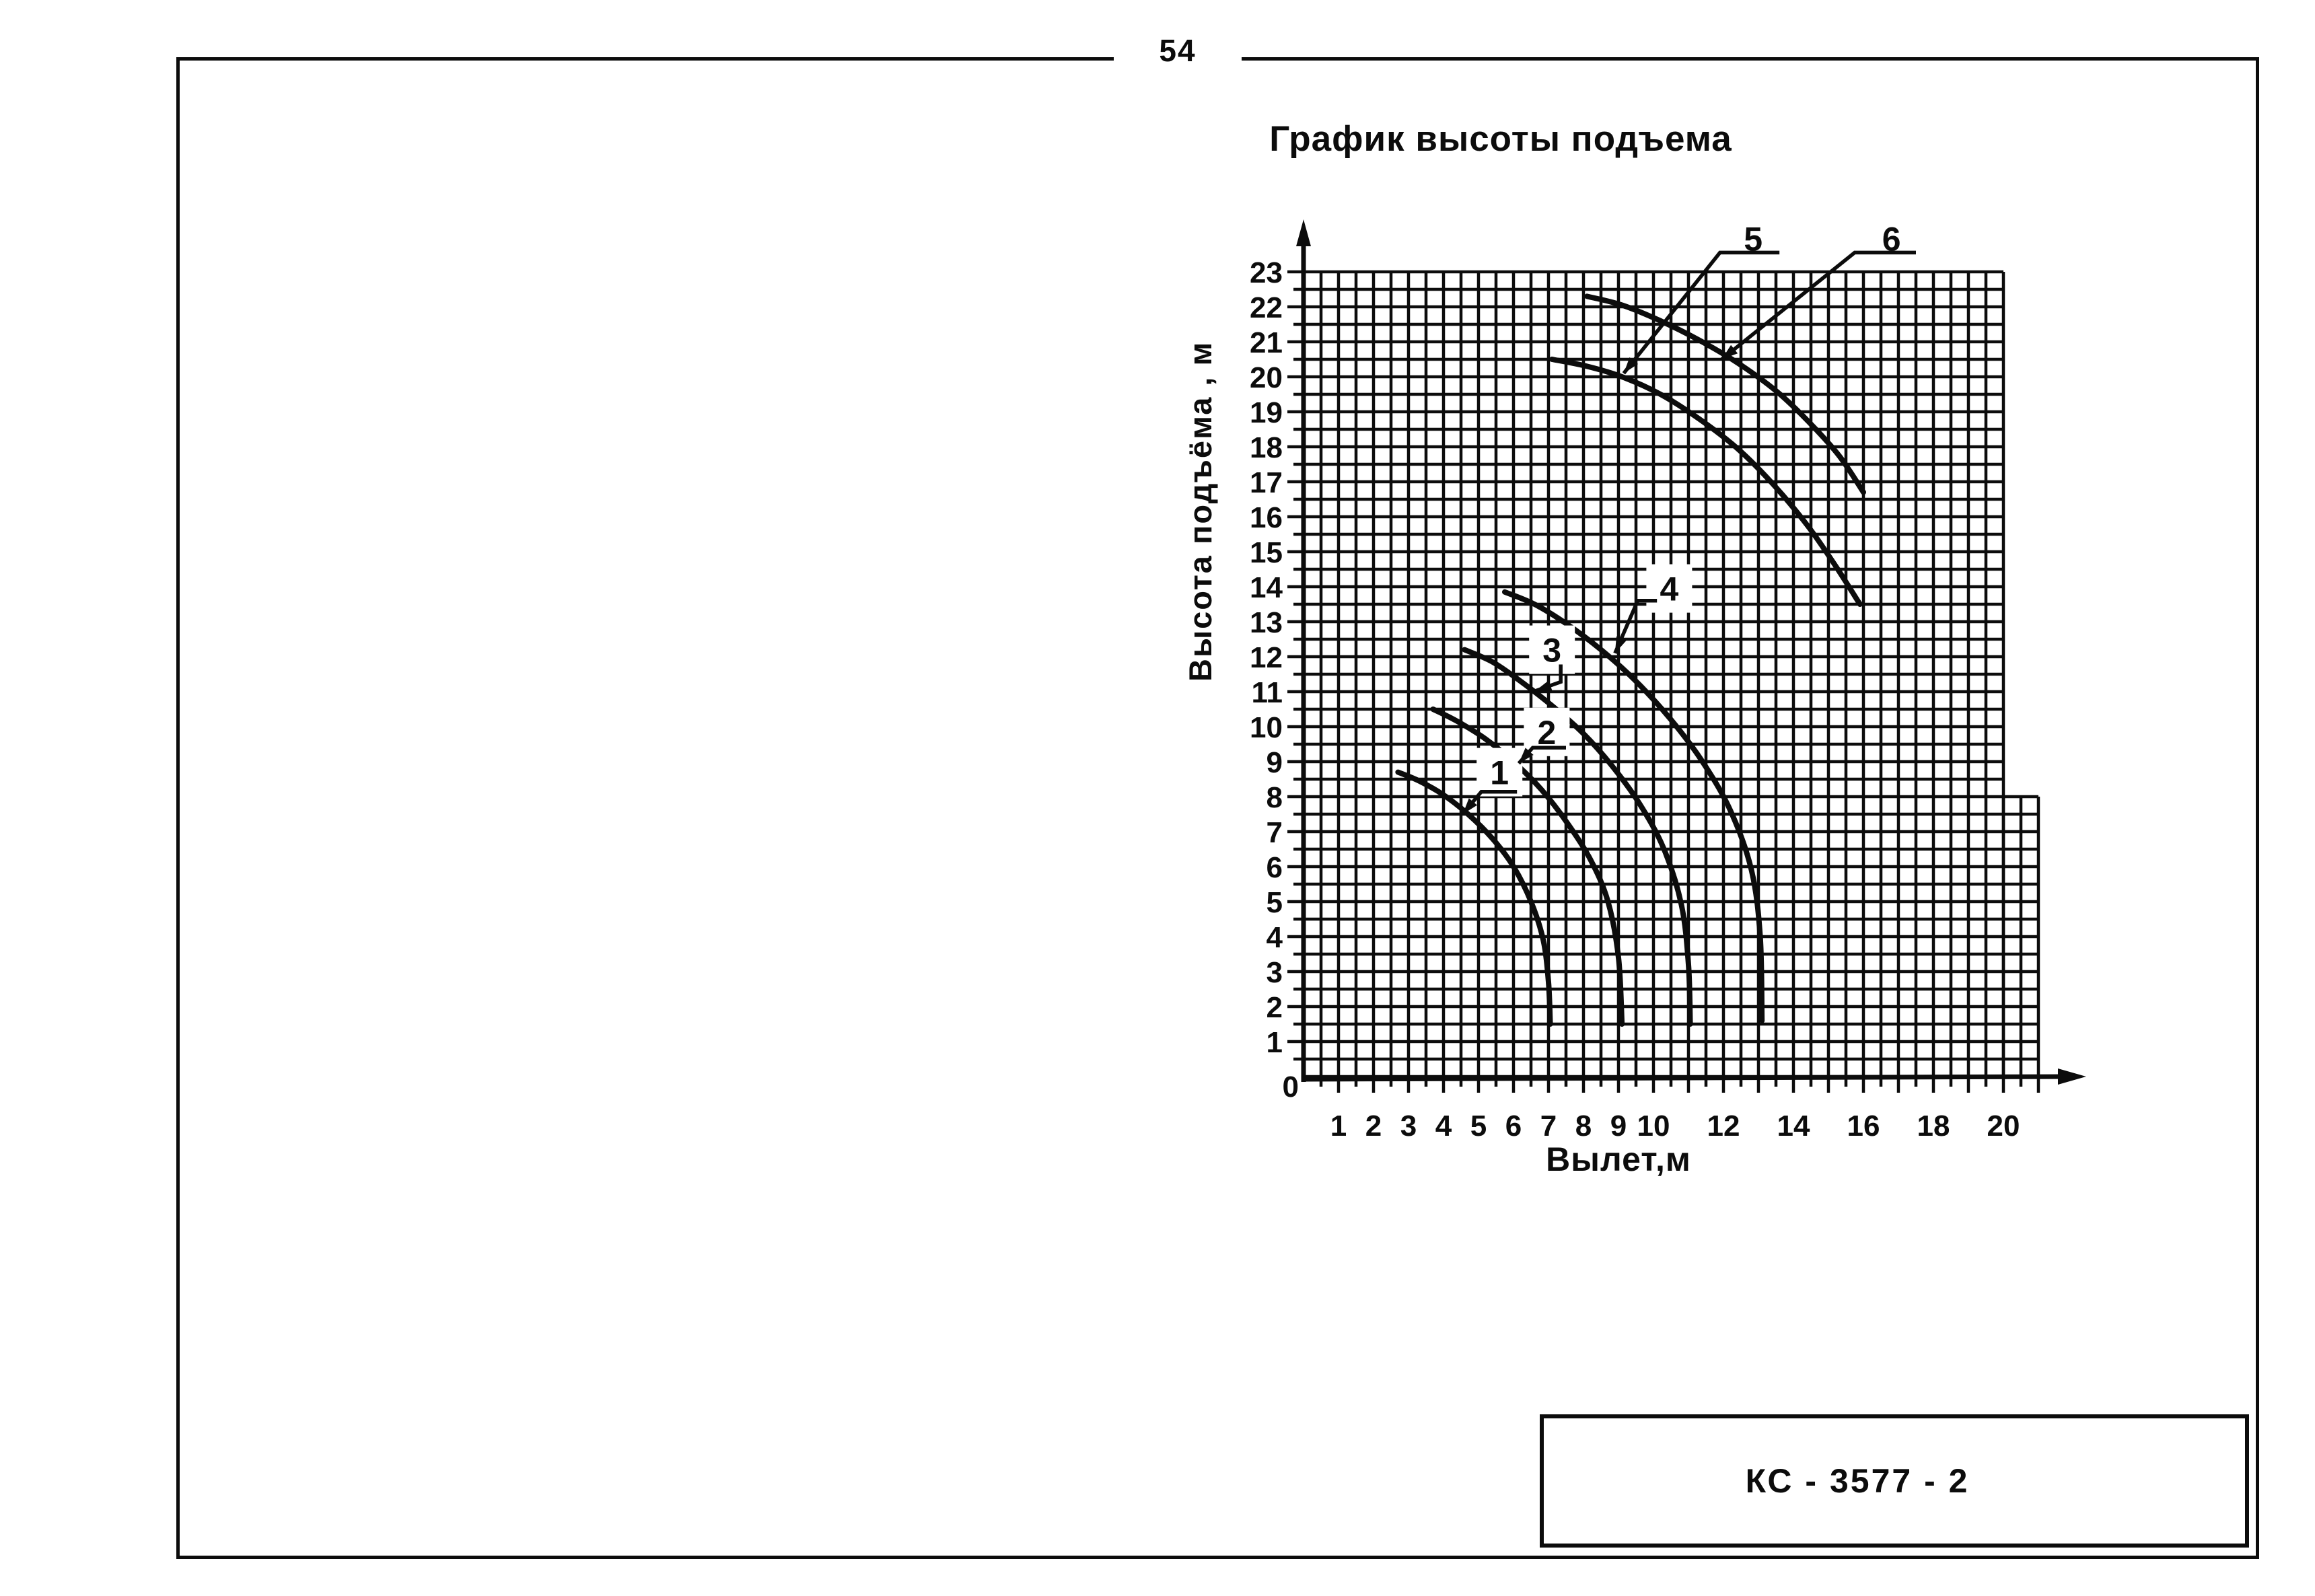 The width and height of the screenshot is (2315, 1596). I want to click on y-tick-label: 20, so click(1266, 377).